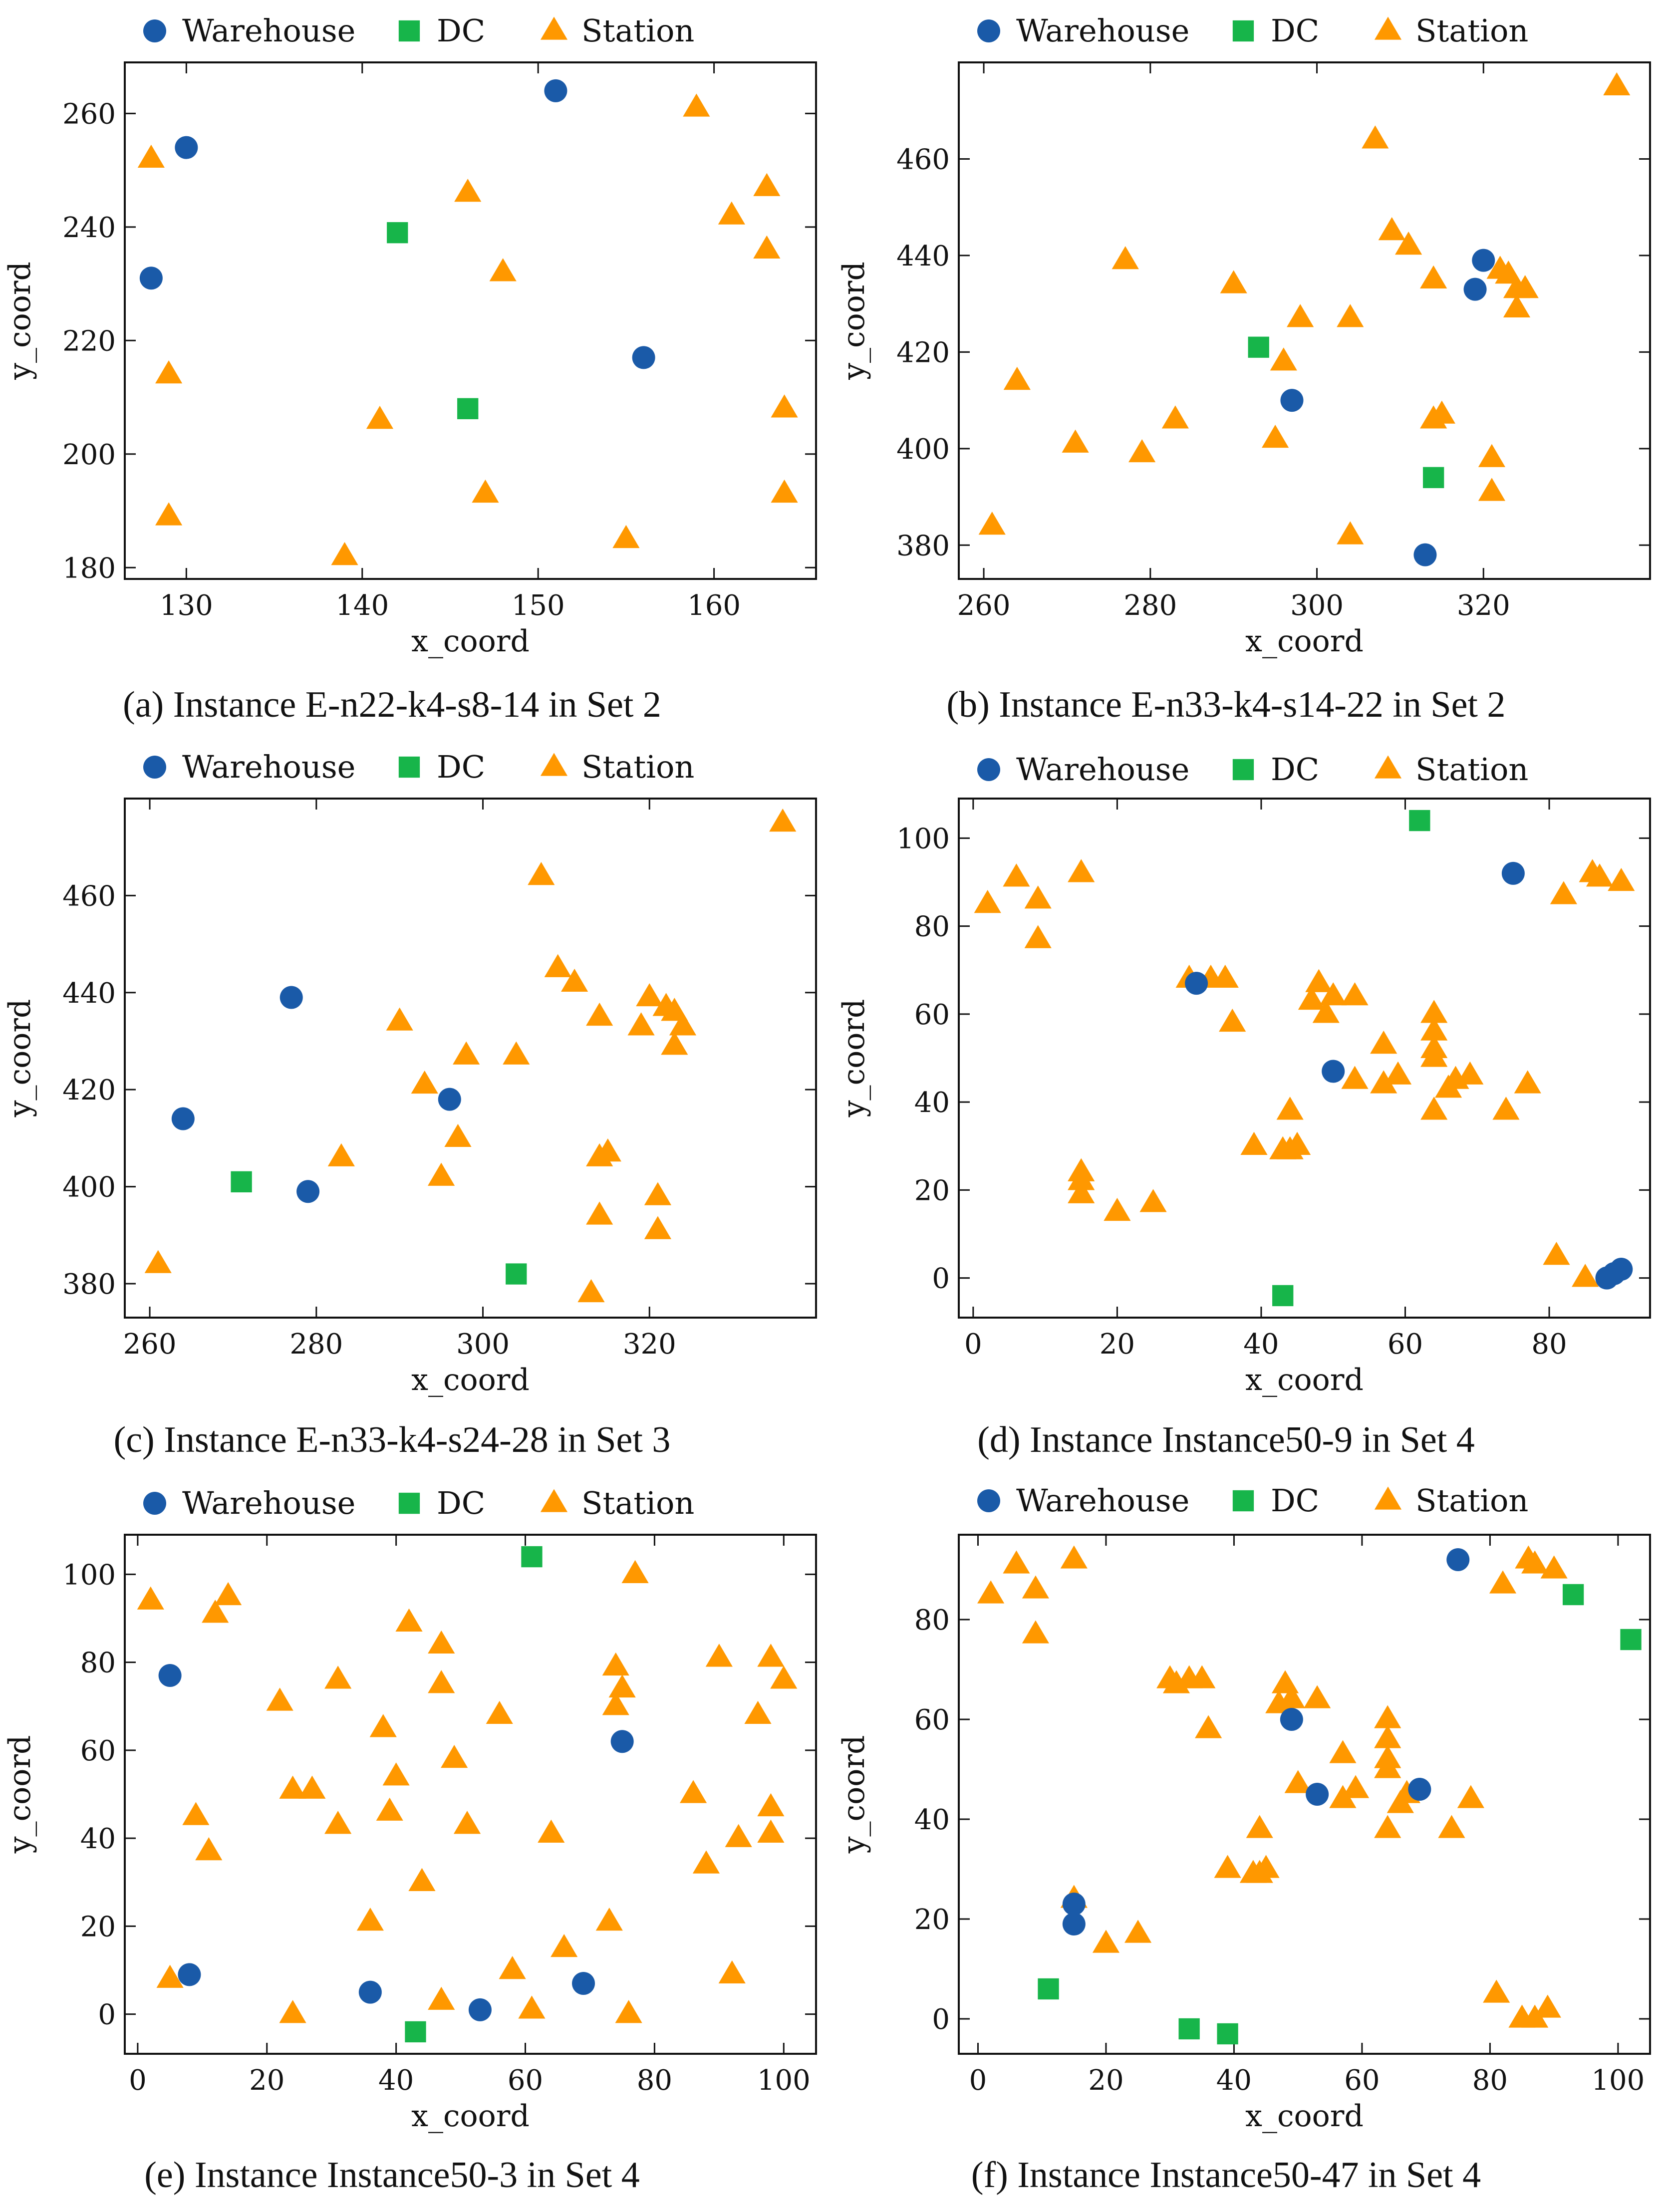 This screenshot has height=2212, width=1668. I want to click on y-tick-label: 200, so click(89, 455).